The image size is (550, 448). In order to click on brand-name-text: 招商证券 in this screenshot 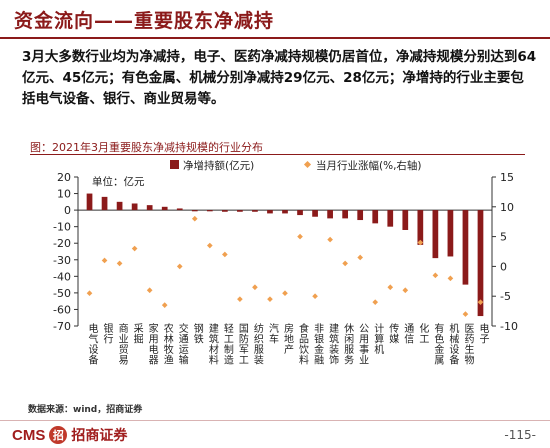, I will do `click(99, 436)`.